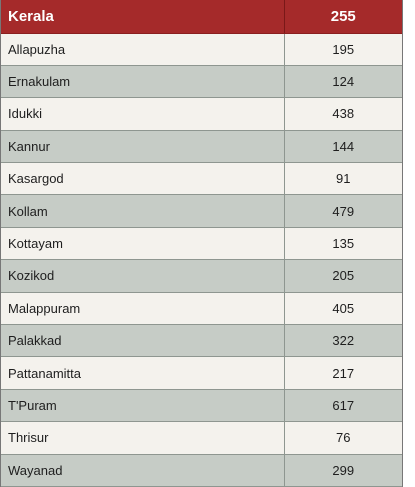 This screenshot has width=415, height=487. I want to click on table-row: Ernakulam 124, so click(201, 82).